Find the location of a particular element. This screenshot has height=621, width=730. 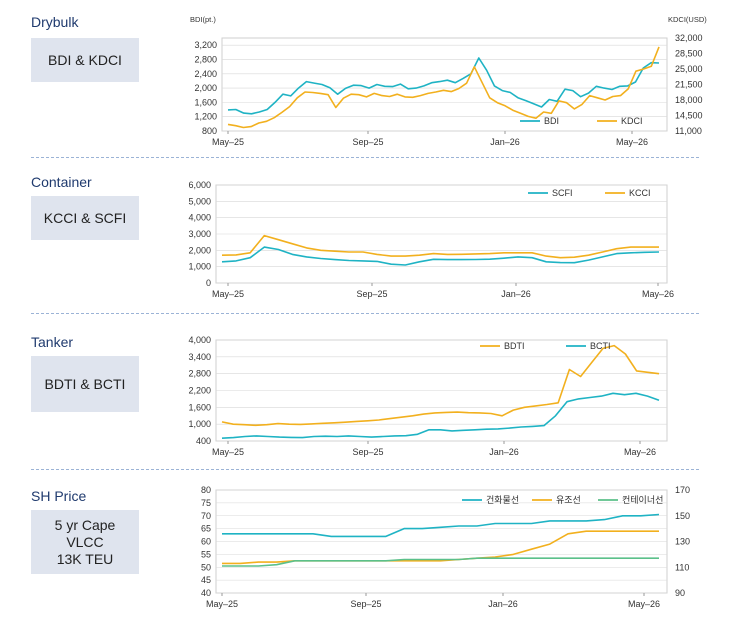

section-title-container: Container is located at coordinates (61, 182).